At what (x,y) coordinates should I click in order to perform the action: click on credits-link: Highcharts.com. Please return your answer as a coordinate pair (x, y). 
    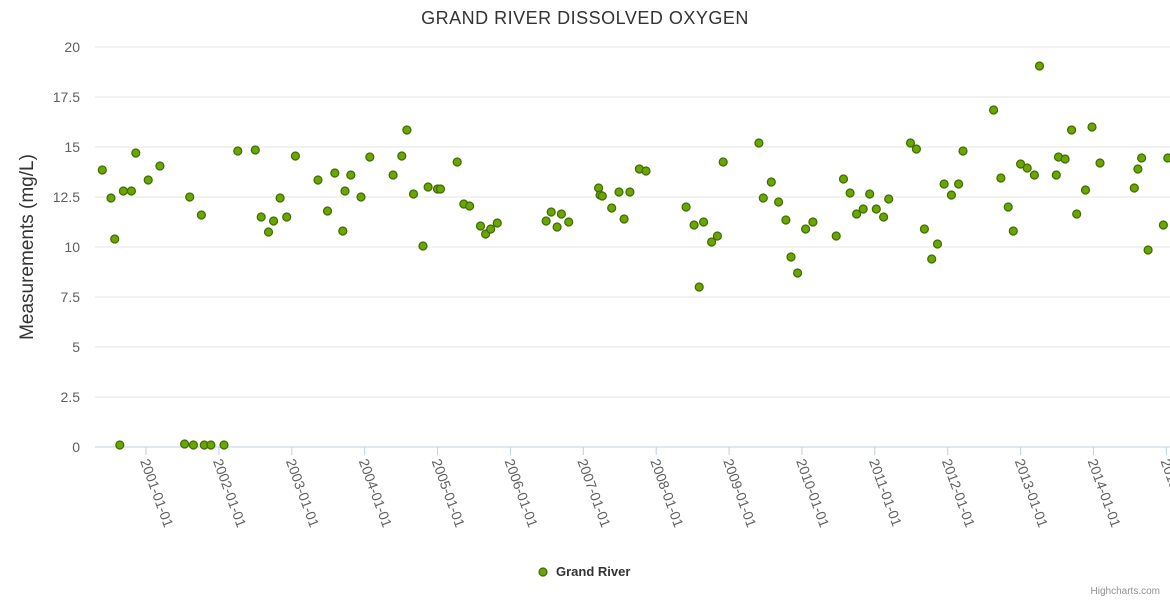
    Looking at the image, I should click on (1125, 591).